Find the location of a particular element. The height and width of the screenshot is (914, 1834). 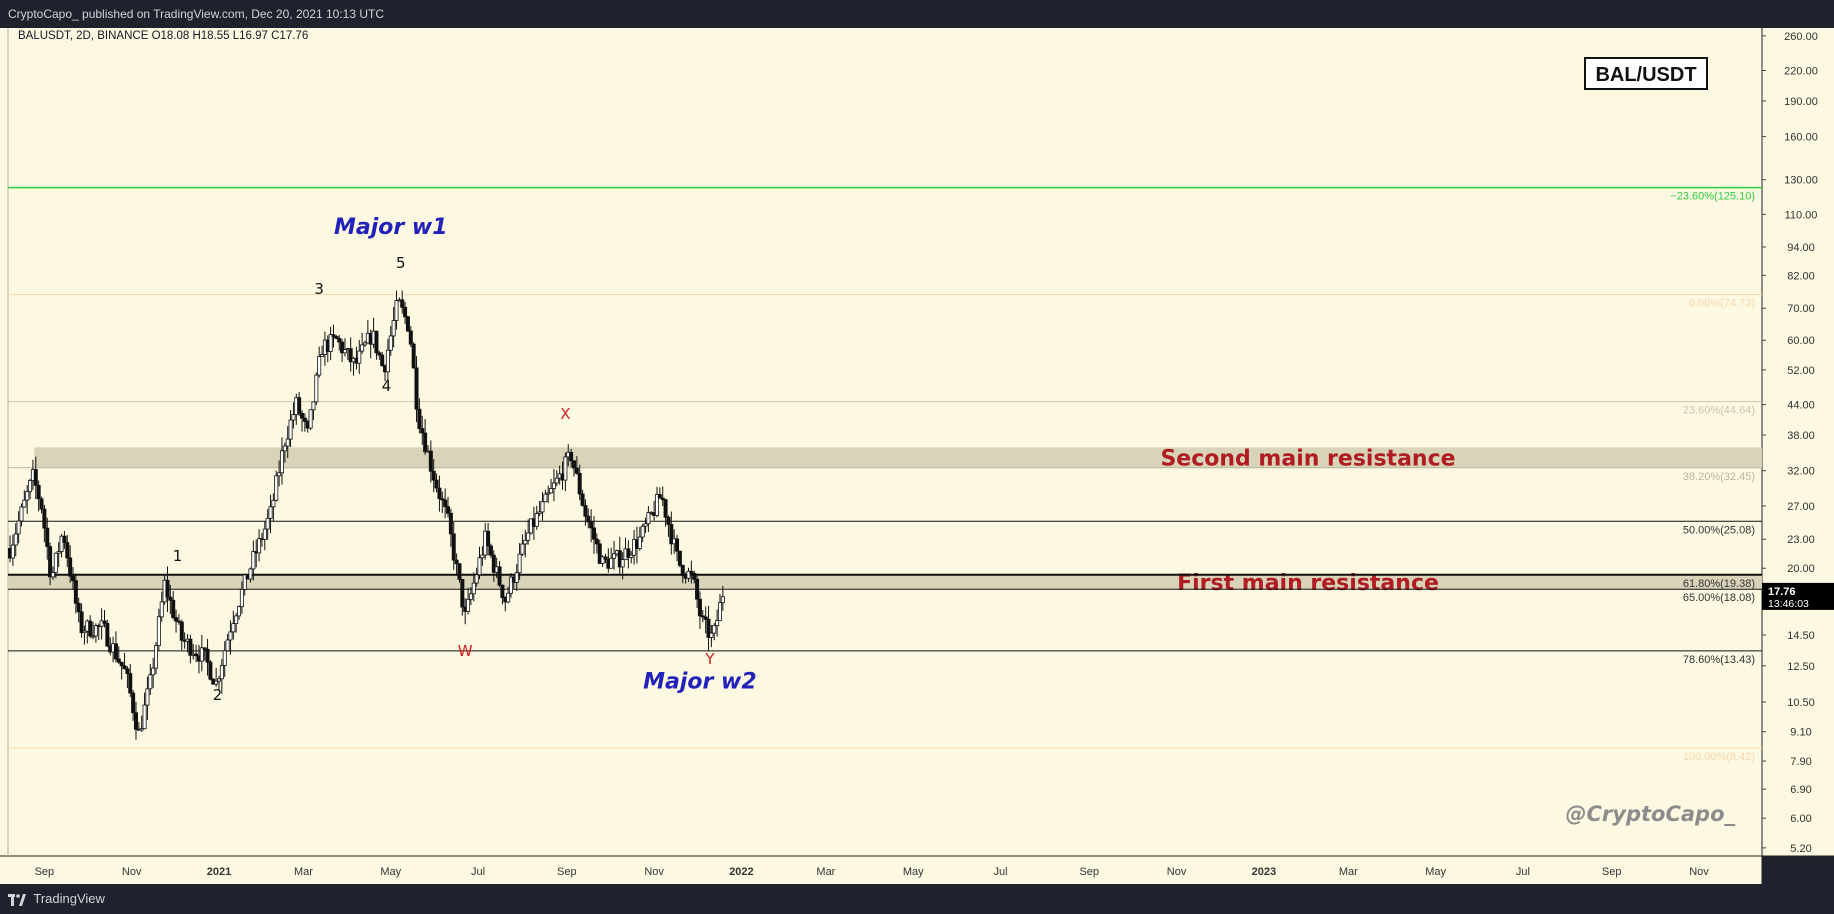

tradingview-logo-icon is located at coordinates (17, 899).